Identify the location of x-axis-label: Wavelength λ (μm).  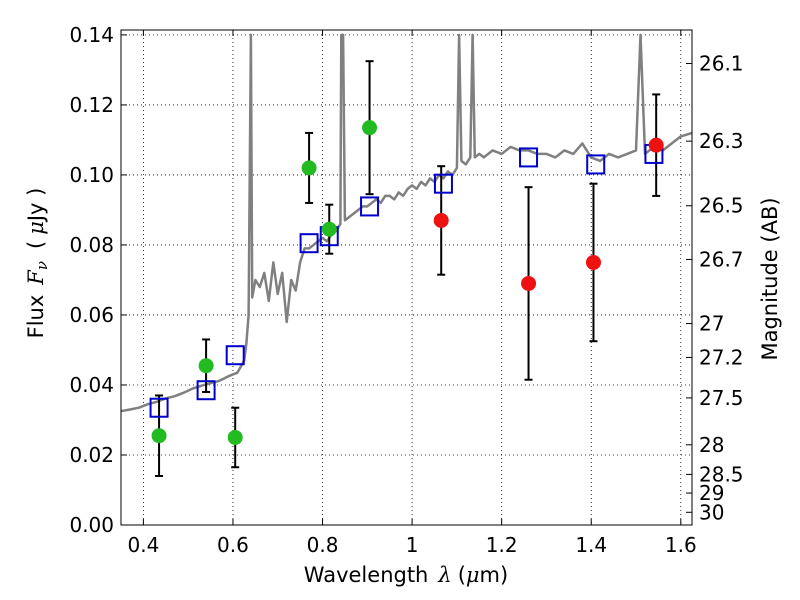
(406, 575).